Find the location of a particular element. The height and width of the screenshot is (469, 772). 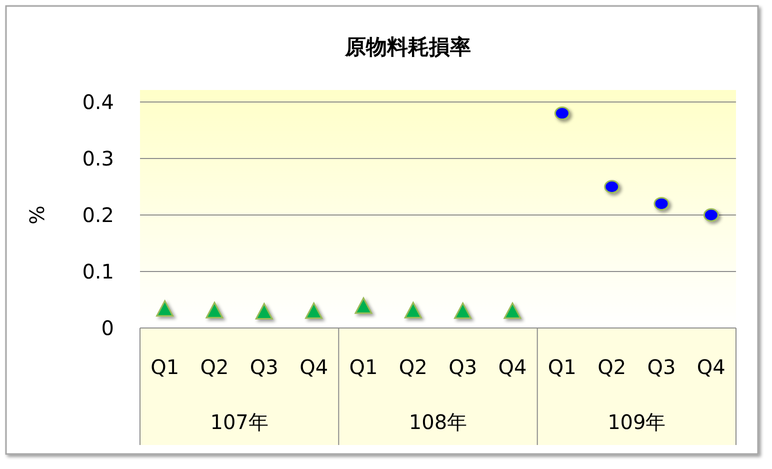

text: 108年 is located at coordinates (438, 422).